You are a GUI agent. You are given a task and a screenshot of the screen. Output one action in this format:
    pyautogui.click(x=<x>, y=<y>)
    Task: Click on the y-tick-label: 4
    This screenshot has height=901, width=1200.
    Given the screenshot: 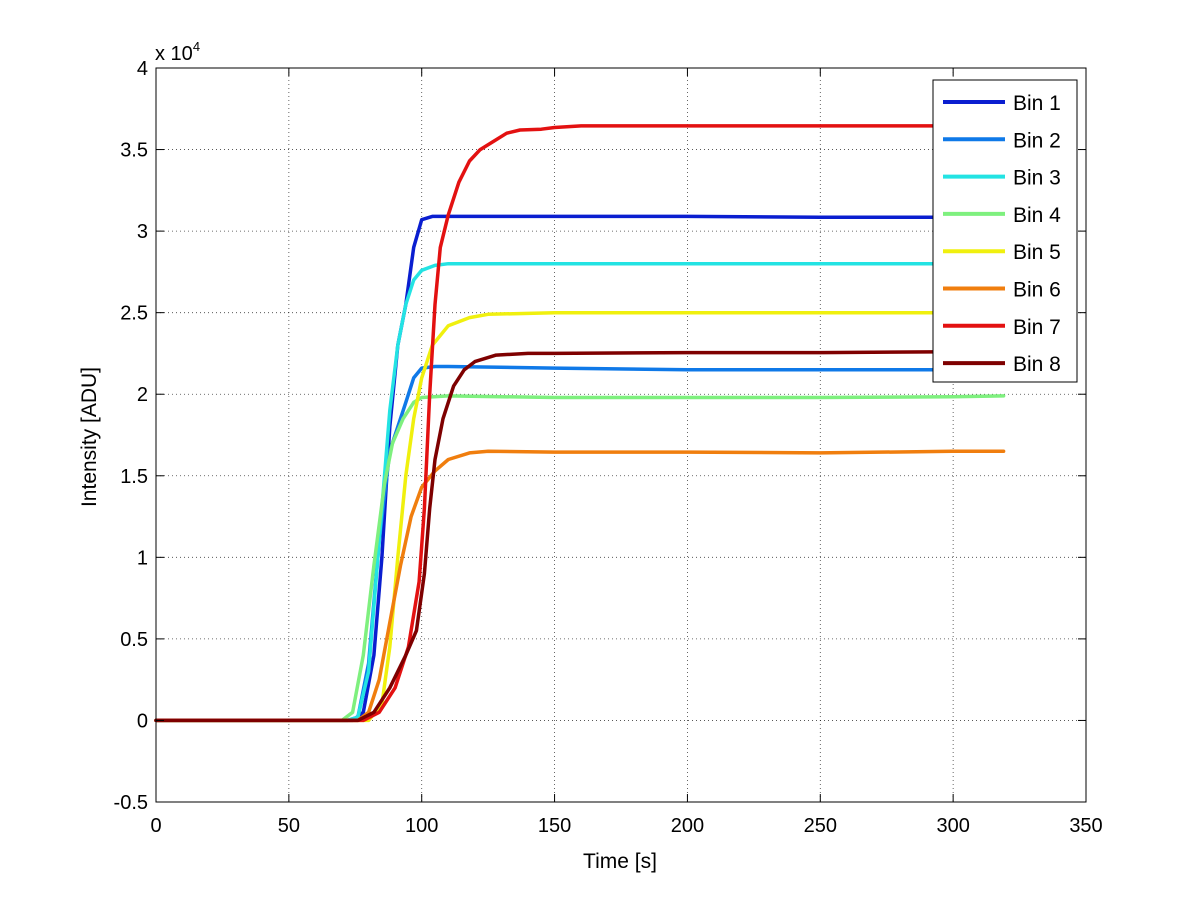 What is the action you would take?
    pyautogui.click(x=142, y=69)
    